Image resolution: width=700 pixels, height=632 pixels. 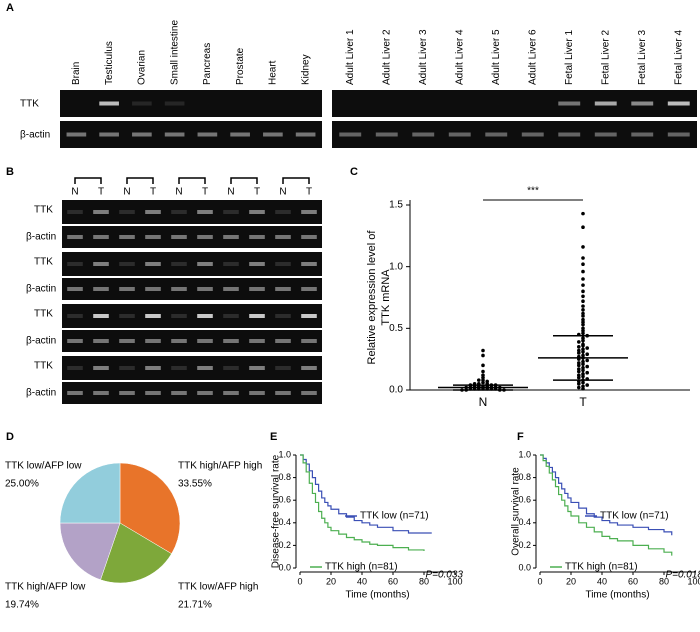 I want to click on lane-label: Adult Liver 3, so click(x=423, y=57).